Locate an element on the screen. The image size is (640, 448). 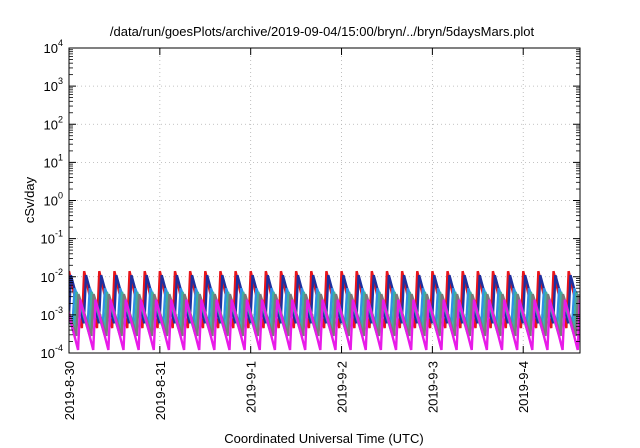
y-tick-exponent: 2 is located at coordinates (60, 119).